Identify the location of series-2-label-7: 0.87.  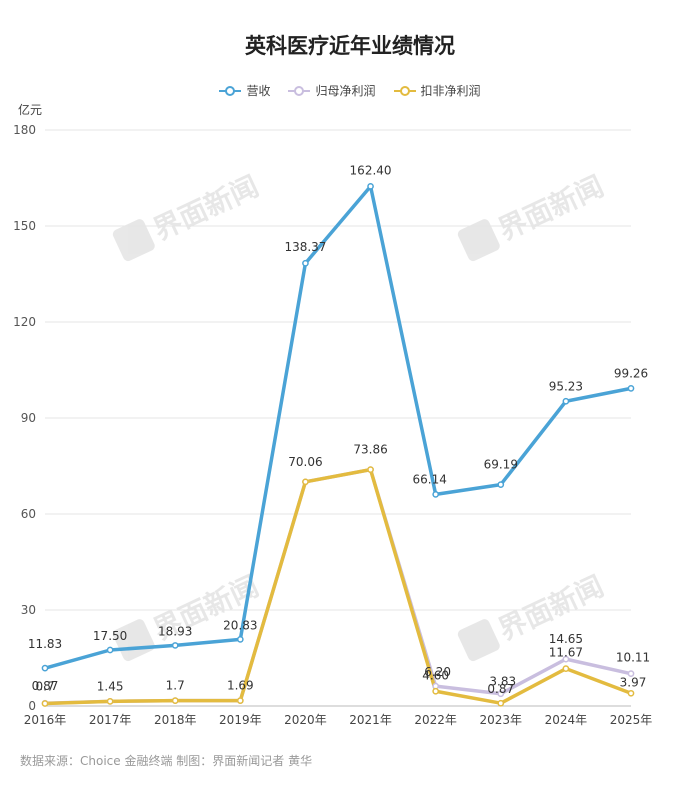
(500, 689).